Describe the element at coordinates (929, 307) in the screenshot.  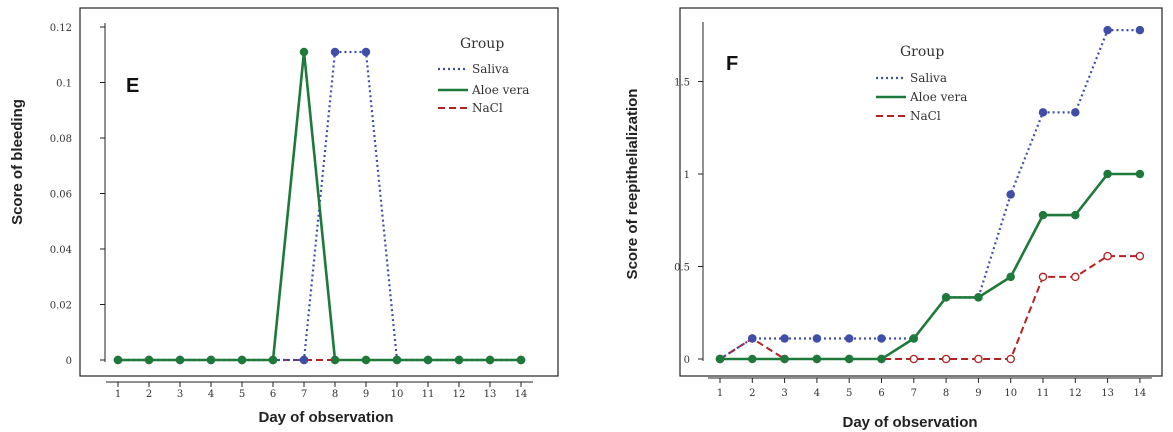
I see `series-line-nacl` at that location.